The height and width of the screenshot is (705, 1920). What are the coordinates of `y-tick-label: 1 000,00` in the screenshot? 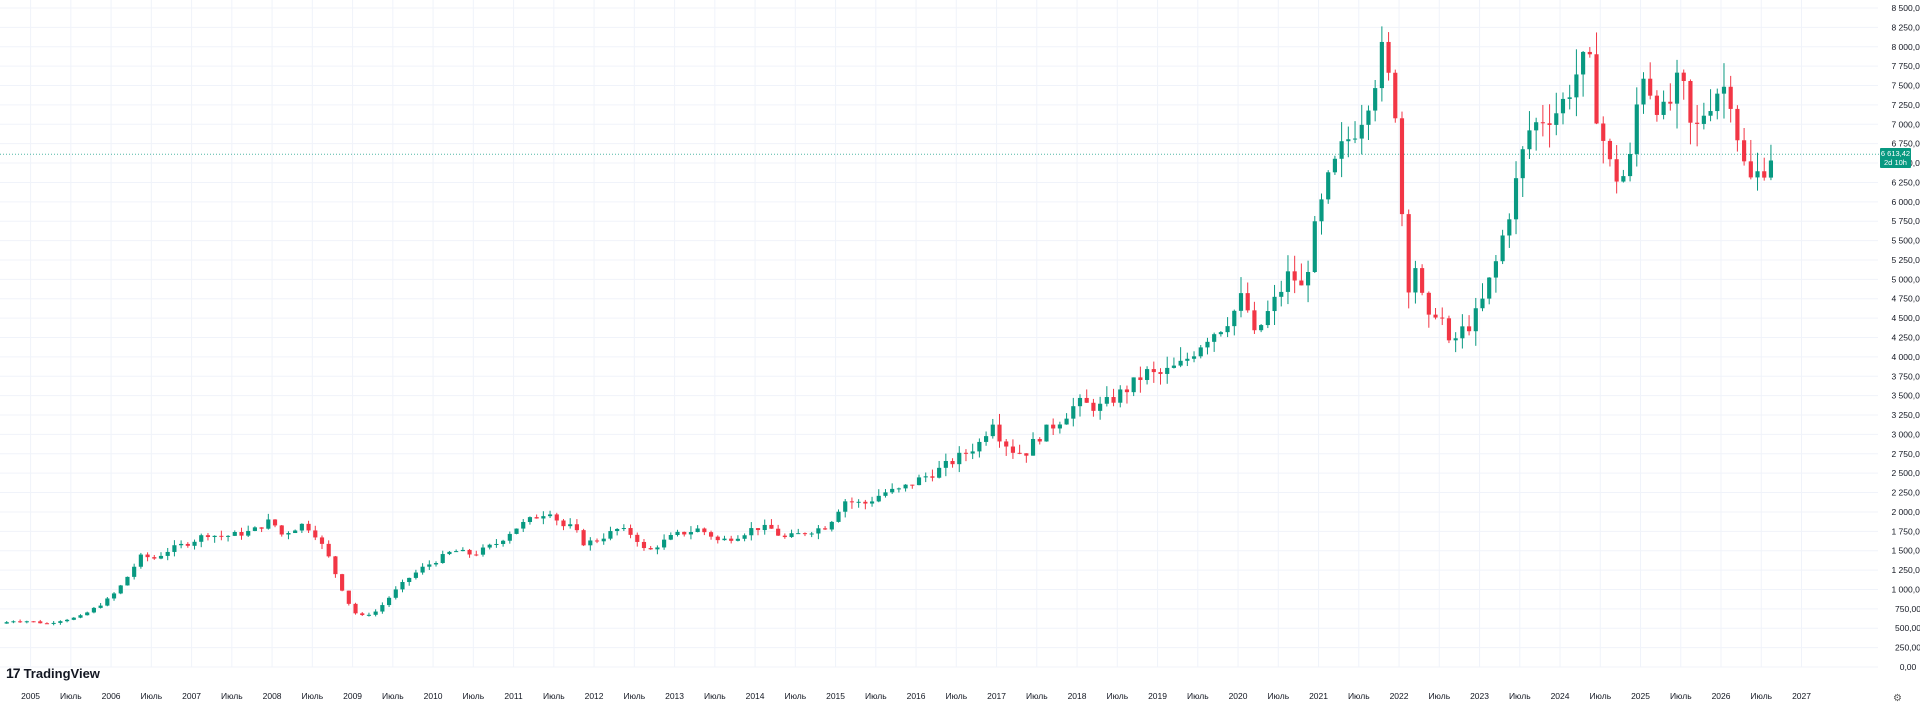 It's located at (1905, 589).